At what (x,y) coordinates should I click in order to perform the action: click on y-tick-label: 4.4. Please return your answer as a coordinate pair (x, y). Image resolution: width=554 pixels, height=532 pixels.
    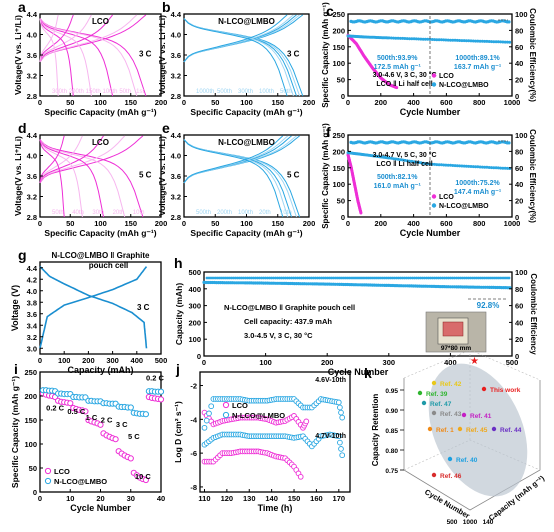
    Looking at the image, I should click on (176, 135).